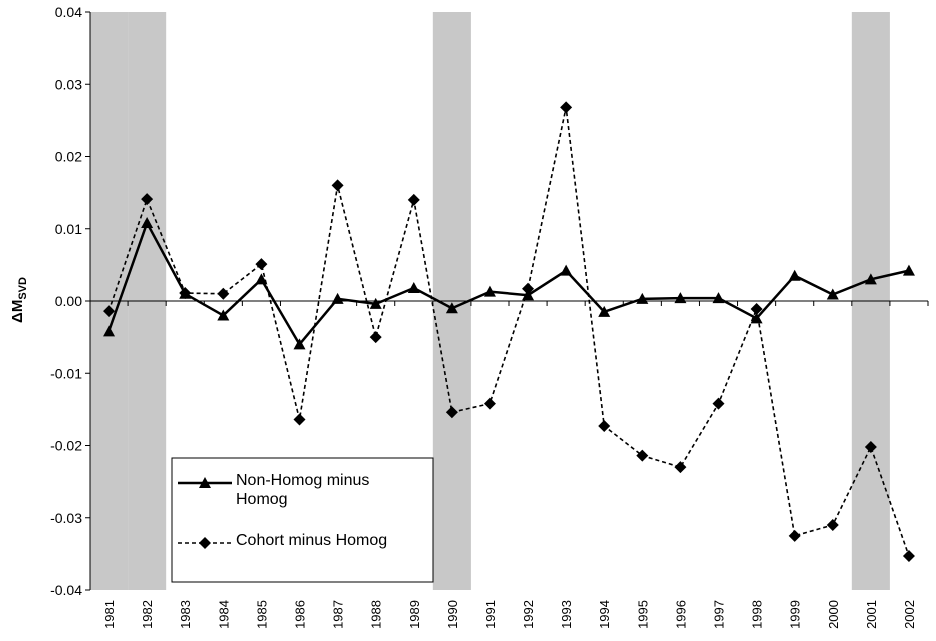  Describe the element at coordinates (68, 84) in the screenshot. I see `y-tick-label: 0.03` at that location.